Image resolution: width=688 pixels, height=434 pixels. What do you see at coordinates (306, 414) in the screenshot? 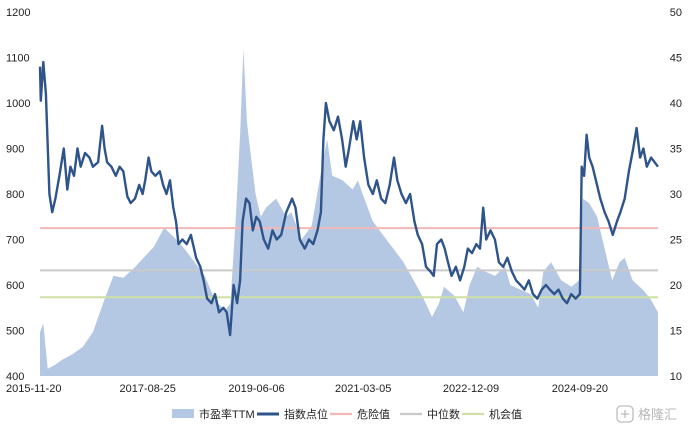
I see `legend-label: 指数点位` at bounding box center [306, 414].